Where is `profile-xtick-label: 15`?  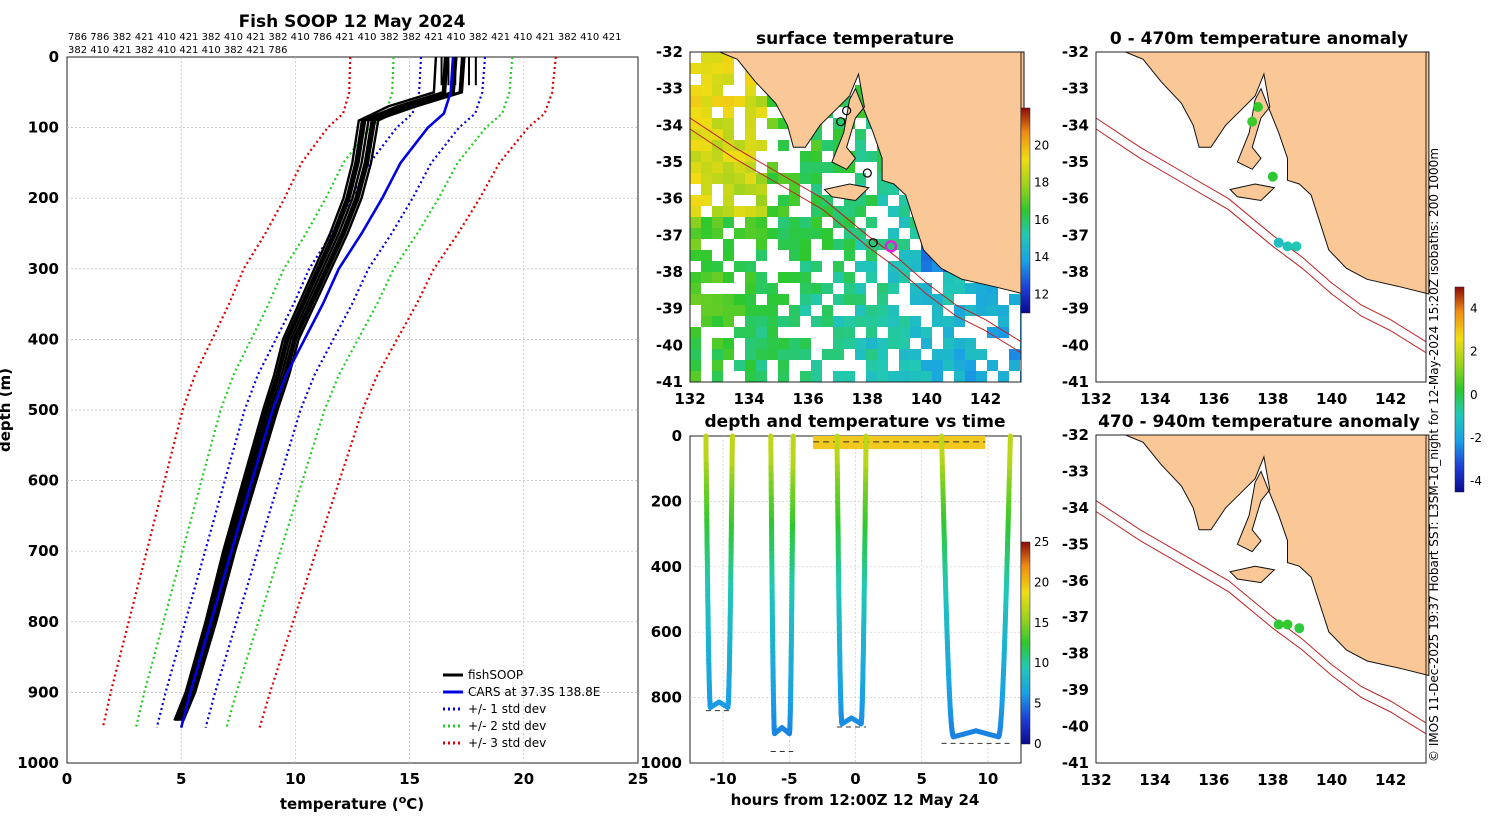 profile-xtick-label: 15 is located at coordinates (409, 779).